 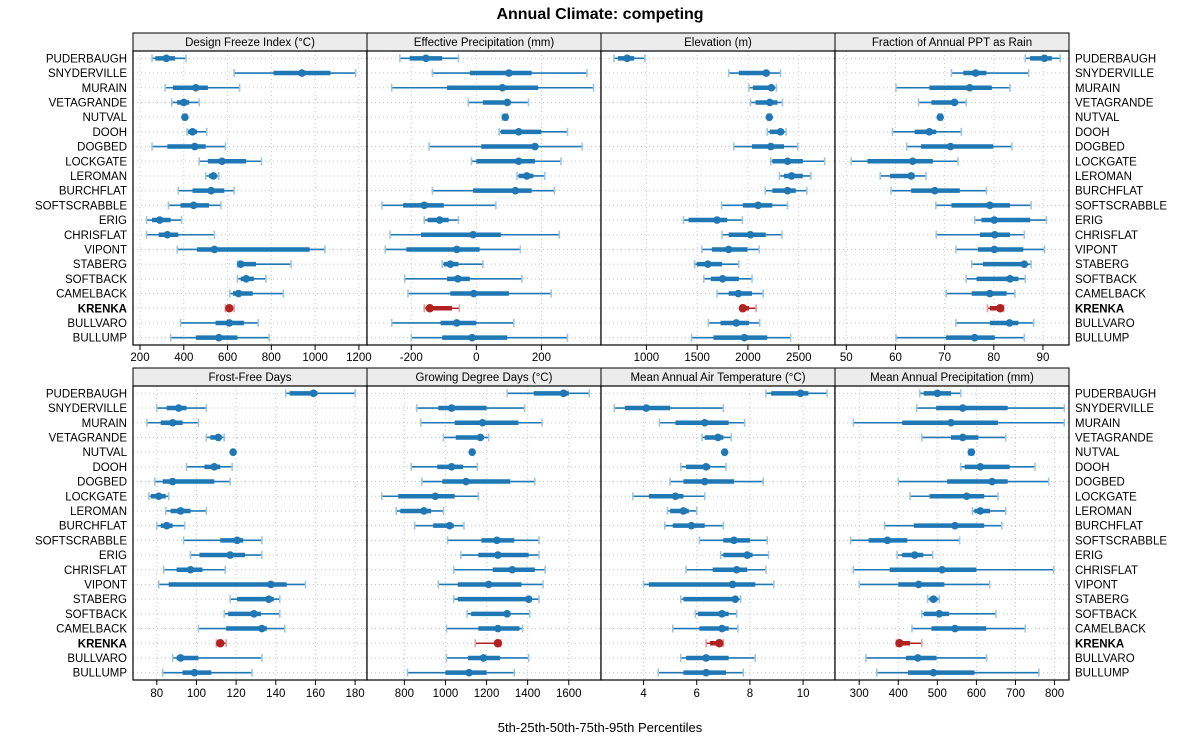 I want to click on site-label-vetagrande: VETAGRANDE, so click(x=1114, y=103).